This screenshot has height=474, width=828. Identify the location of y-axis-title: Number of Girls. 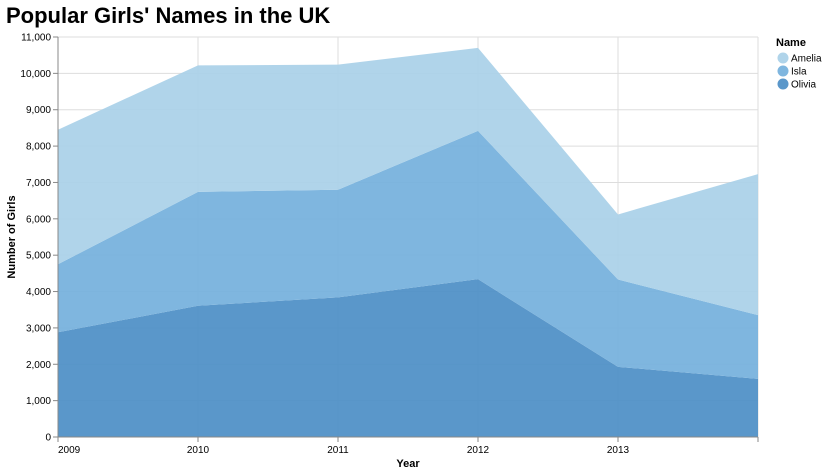
(12, 236).